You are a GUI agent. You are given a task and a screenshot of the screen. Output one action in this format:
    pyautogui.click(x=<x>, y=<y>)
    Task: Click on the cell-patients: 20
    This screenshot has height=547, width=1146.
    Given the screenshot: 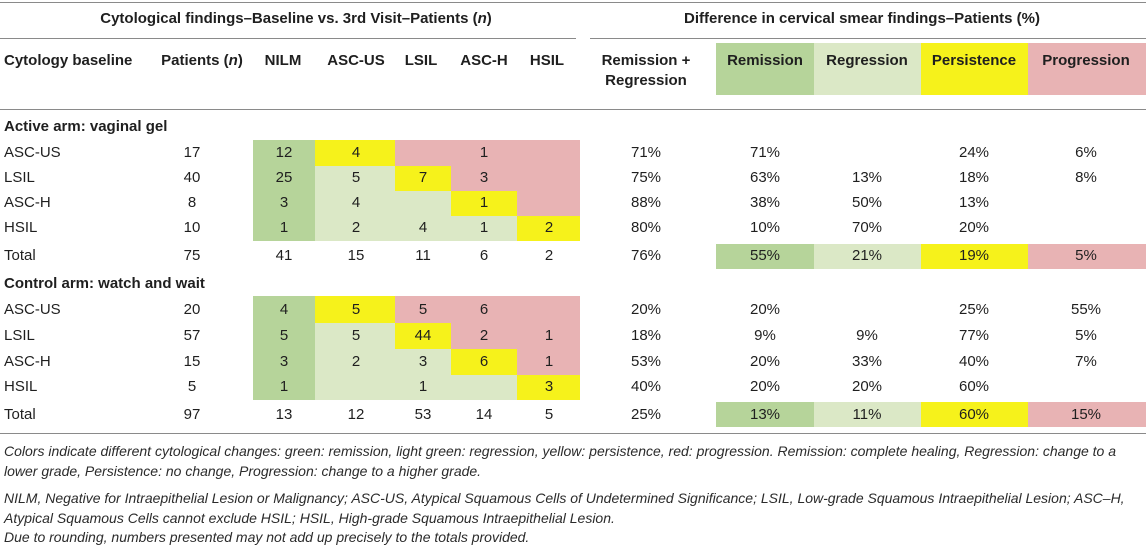 What is the action you would take?
    pyautogui.click(x=192, y=309)
    